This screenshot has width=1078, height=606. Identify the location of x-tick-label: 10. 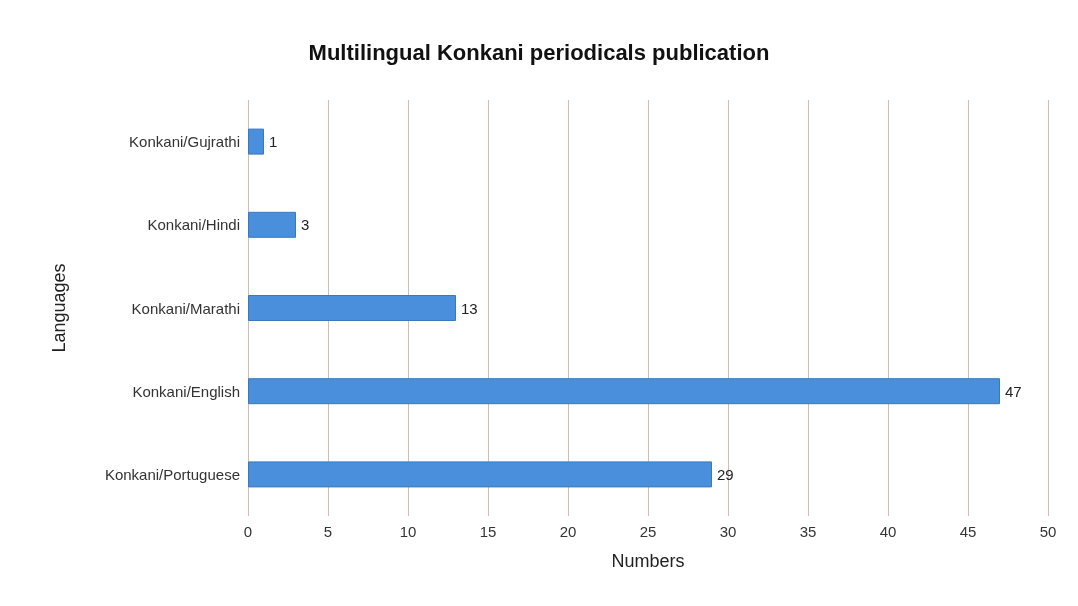
(408, 531).